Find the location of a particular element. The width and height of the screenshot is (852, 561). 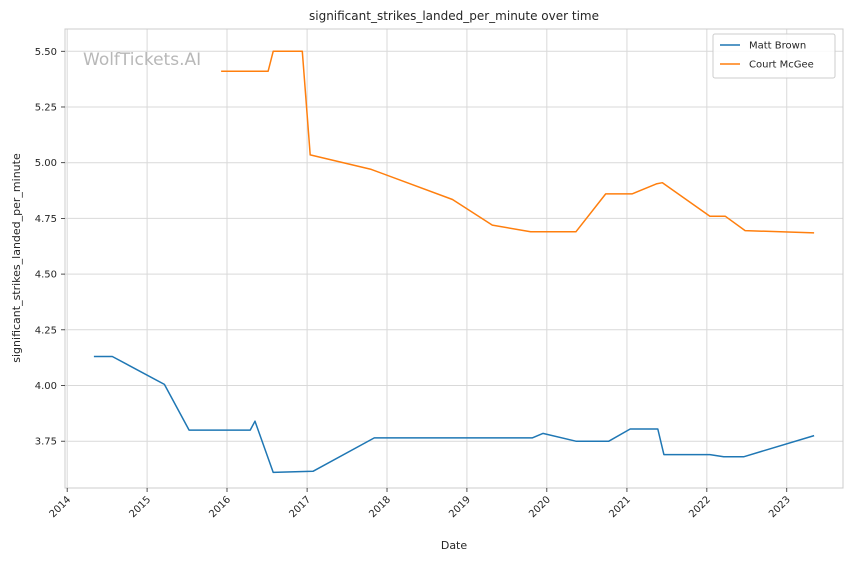

y-tick-label: 3.75 is located at coordinates (46, 442).